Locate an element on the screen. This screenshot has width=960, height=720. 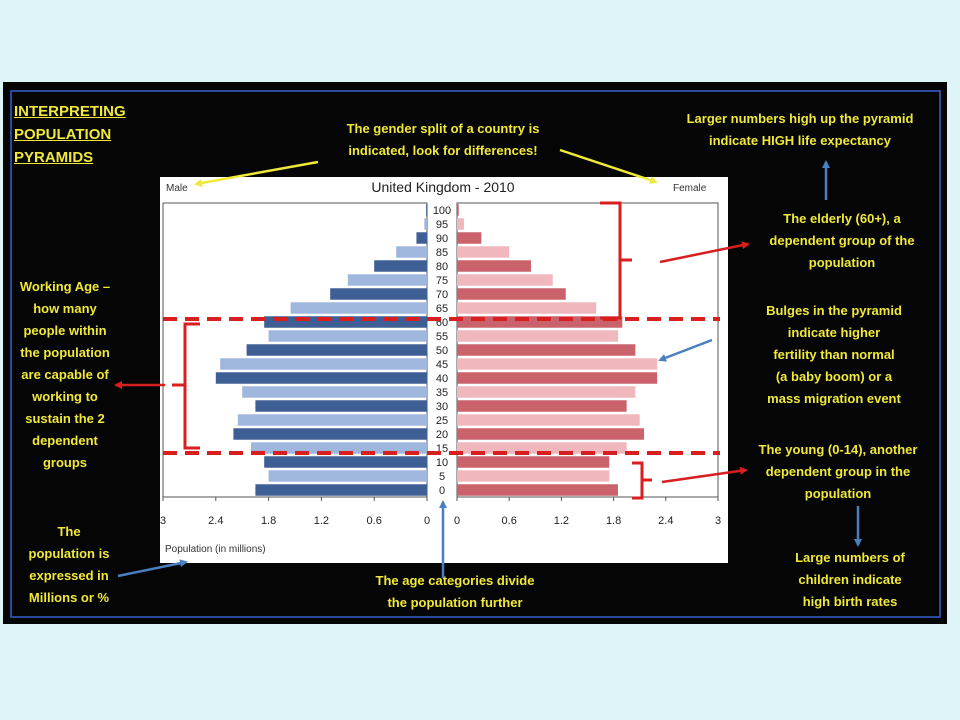
elderly-arrow is located at coordinates (704, 252).